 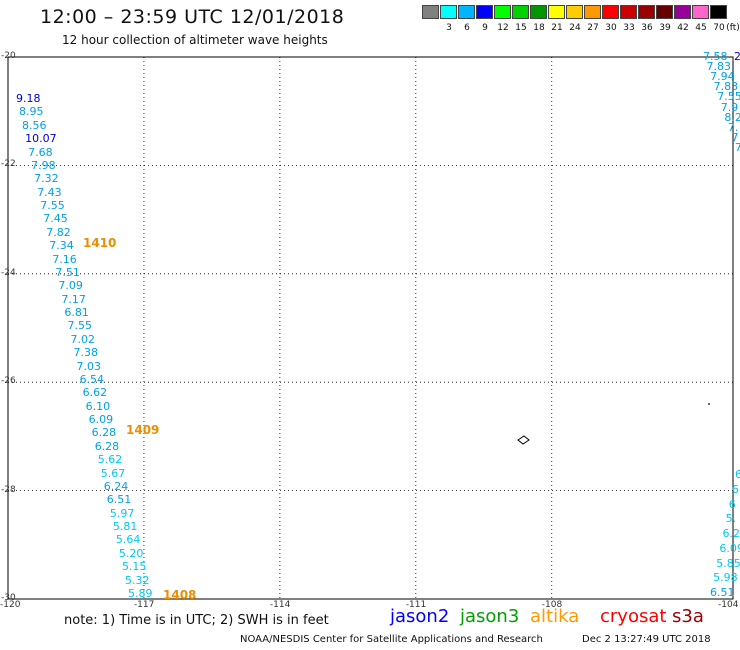 What do you see at coordinates (715, 56) in the screenshot?
I see `wave-height-point: 7.58` at bounding box center [715, 56].